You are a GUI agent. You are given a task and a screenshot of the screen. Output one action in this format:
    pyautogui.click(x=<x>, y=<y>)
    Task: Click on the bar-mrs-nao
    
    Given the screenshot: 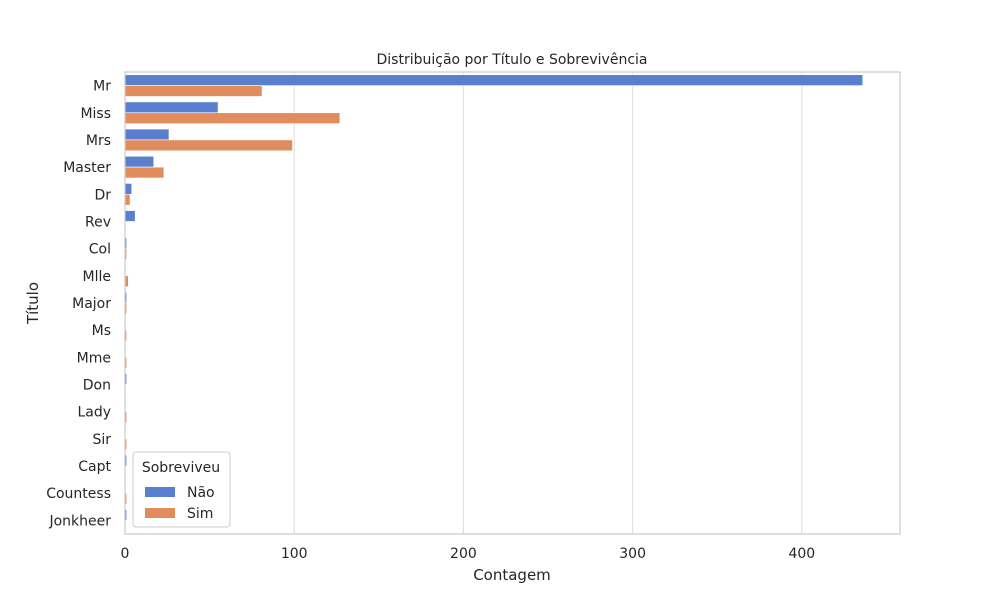 What is the action you would take?
    pyautogui.click(x=147, y=134)
    